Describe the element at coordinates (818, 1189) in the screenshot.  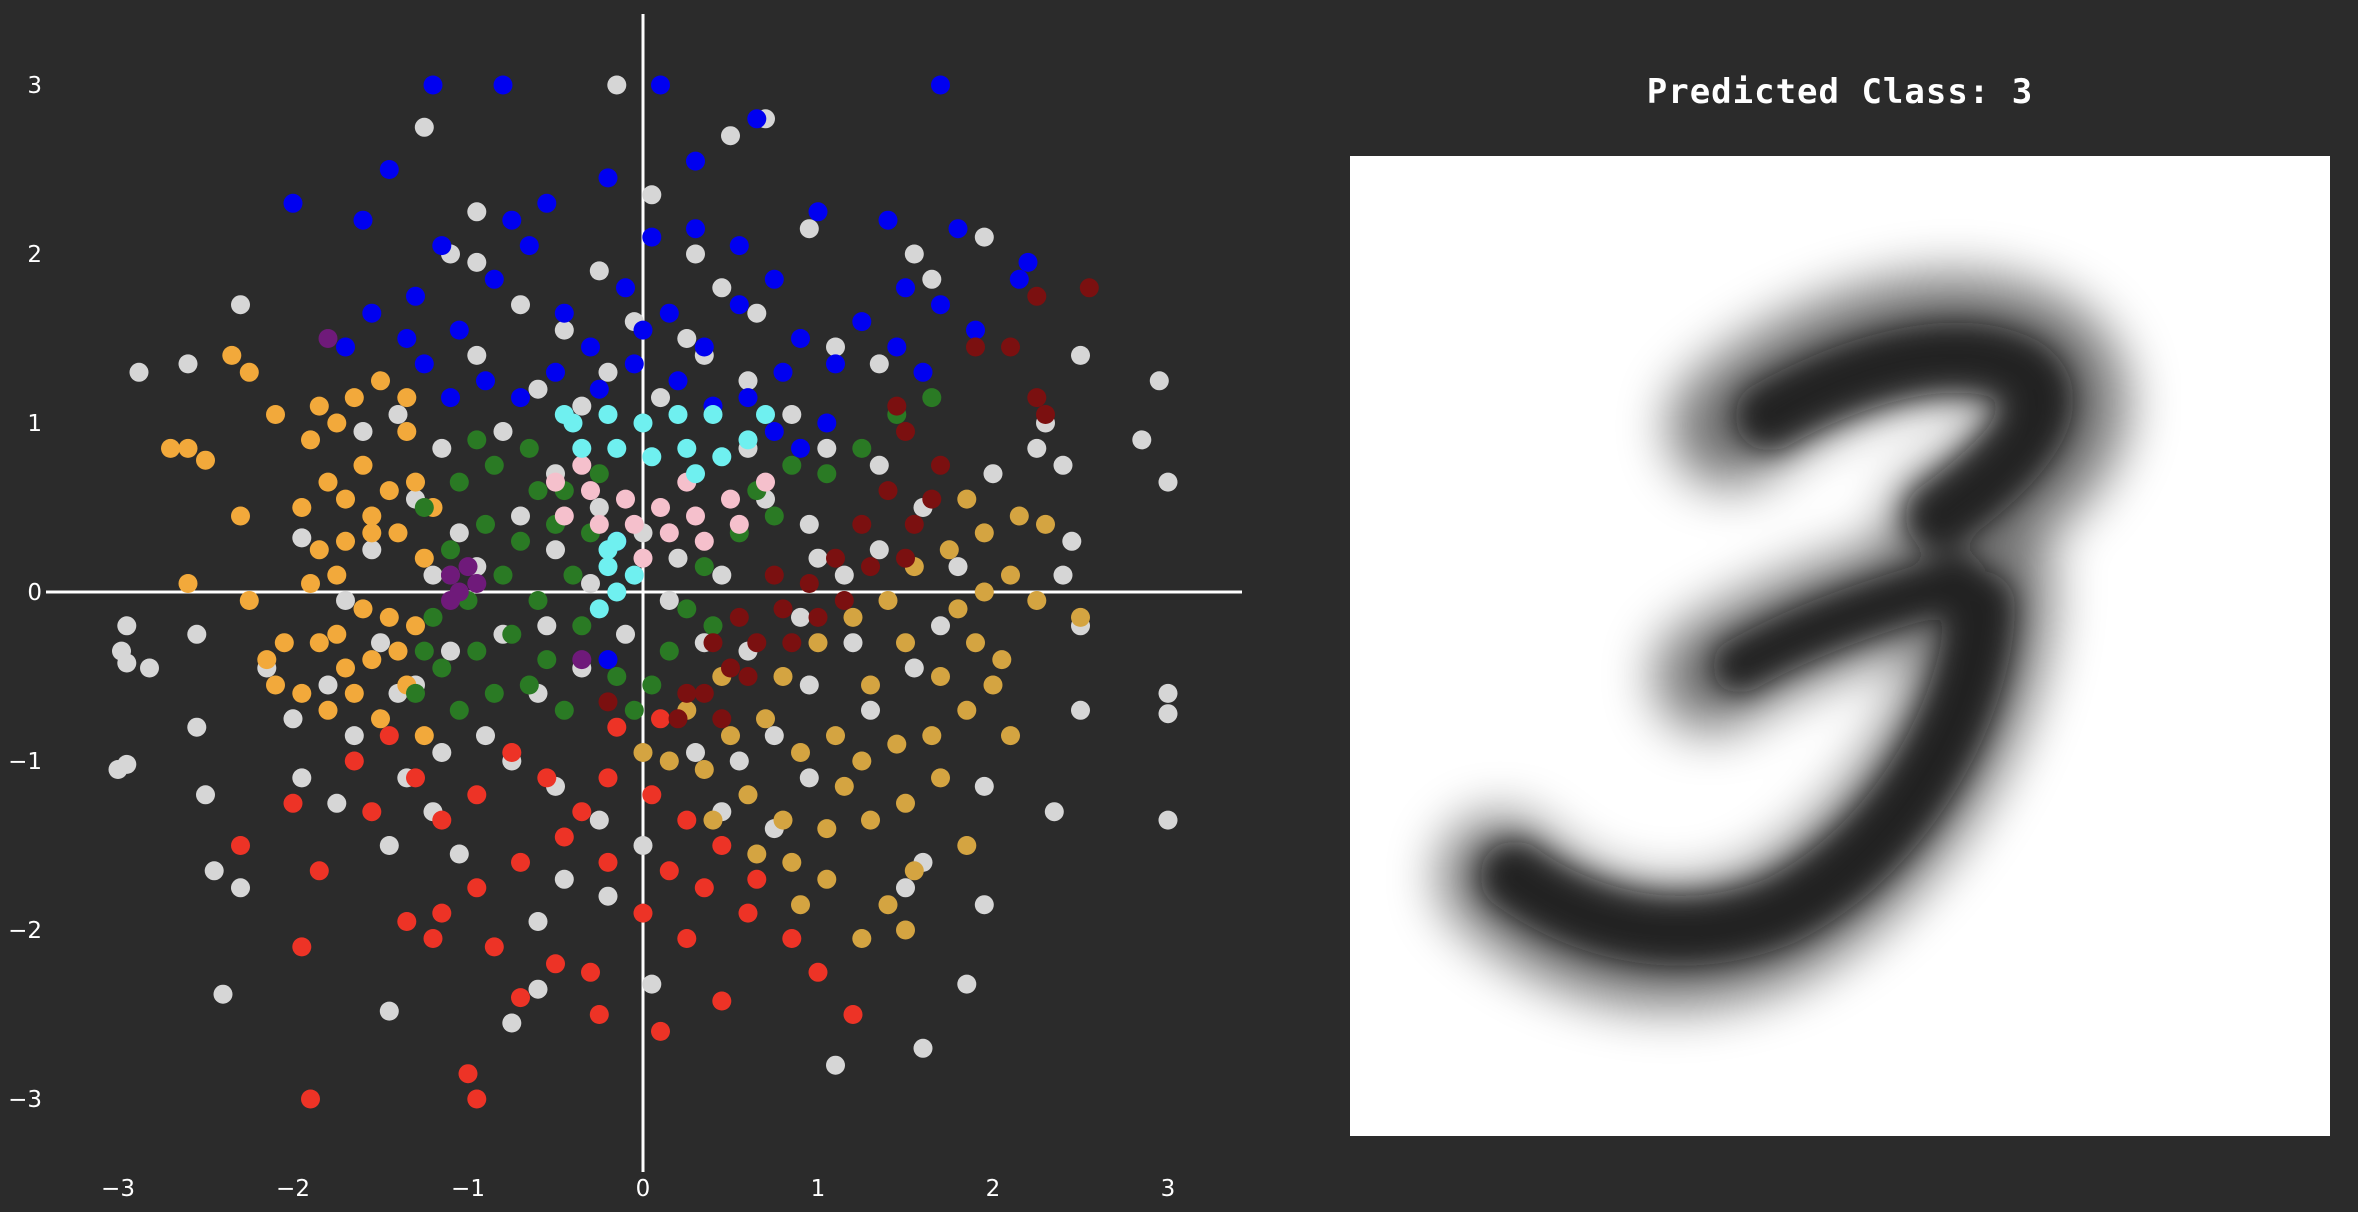
I see `x-tick-label: 1` at that location.